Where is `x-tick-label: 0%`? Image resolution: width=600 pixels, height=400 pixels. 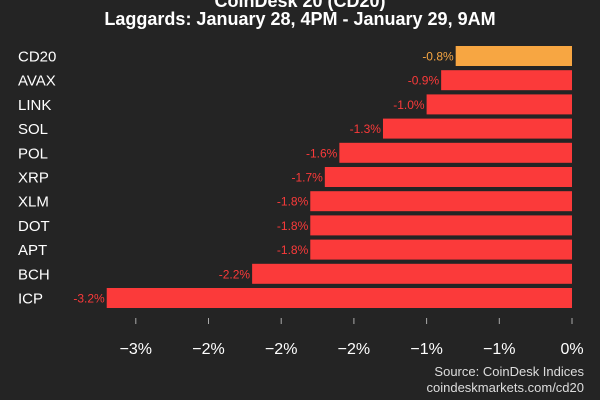
x-tick-label: 0% is located at coordinates (571, 349).